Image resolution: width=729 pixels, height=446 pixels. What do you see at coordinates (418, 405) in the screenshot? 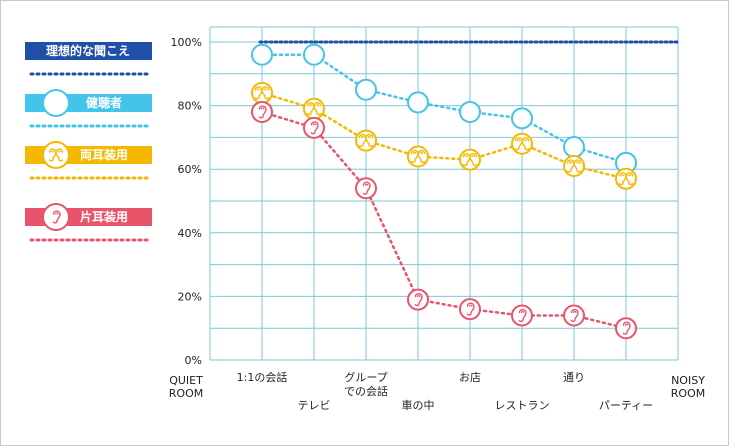
I see `x-tick-label: 車の中` at bounding box center [418, 405].